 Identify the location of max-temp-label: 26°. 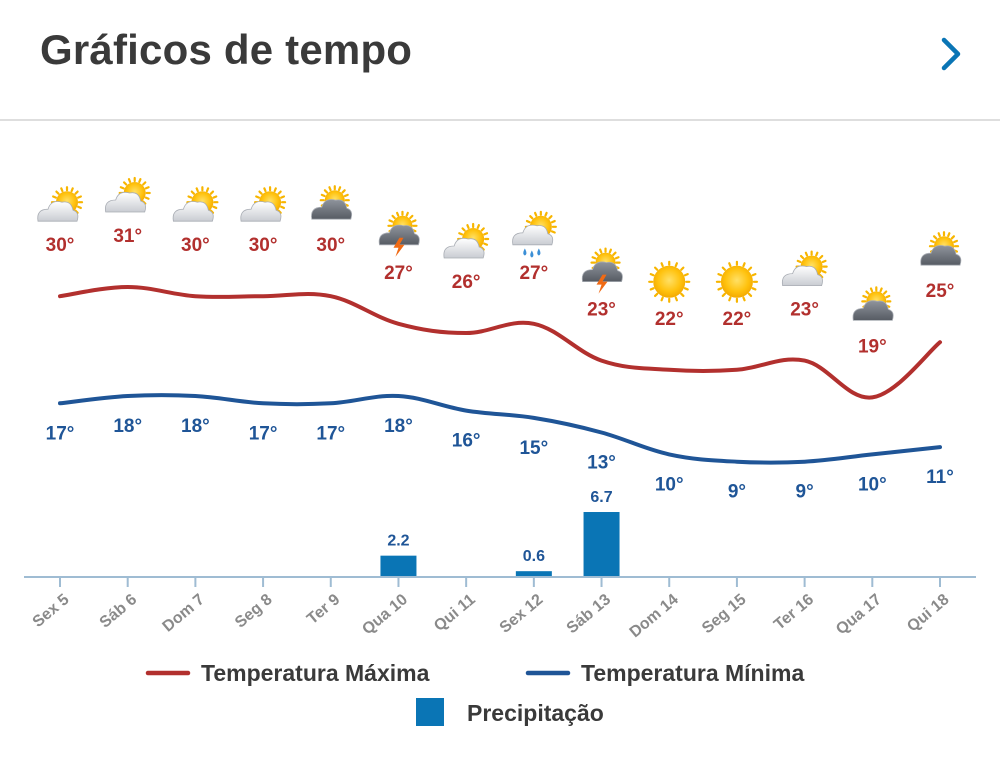
(466, 282).